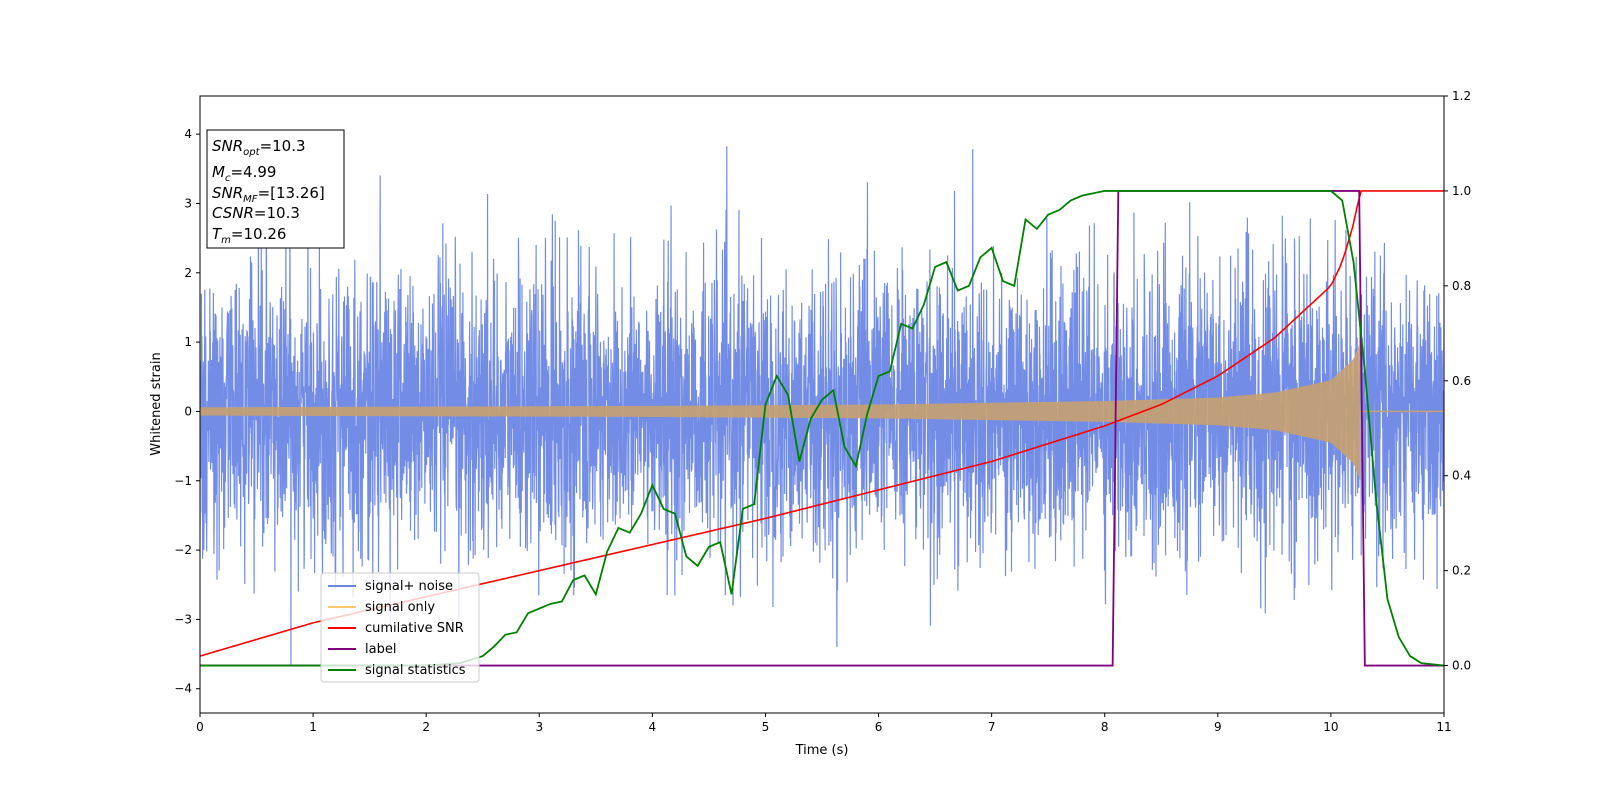  I want to click on y-tick-label: −2, so click(183, 550).